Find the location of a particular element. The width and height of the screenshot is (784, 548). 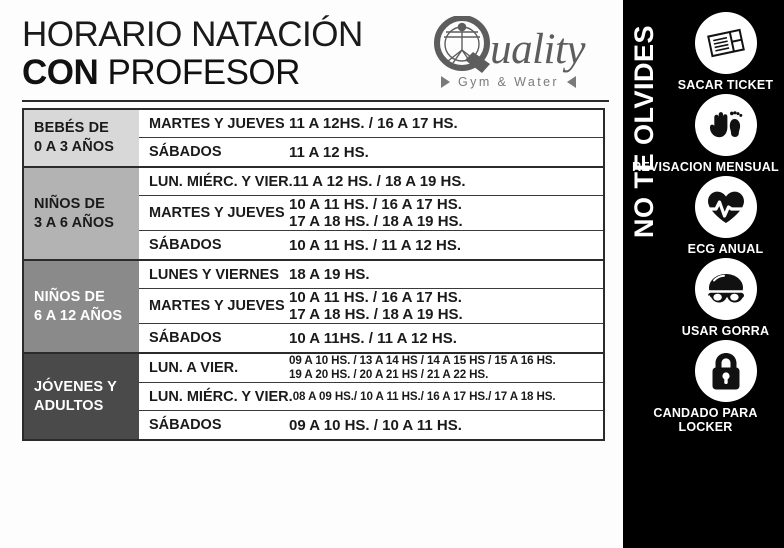

header-divider is located at coordinates (315, 101).